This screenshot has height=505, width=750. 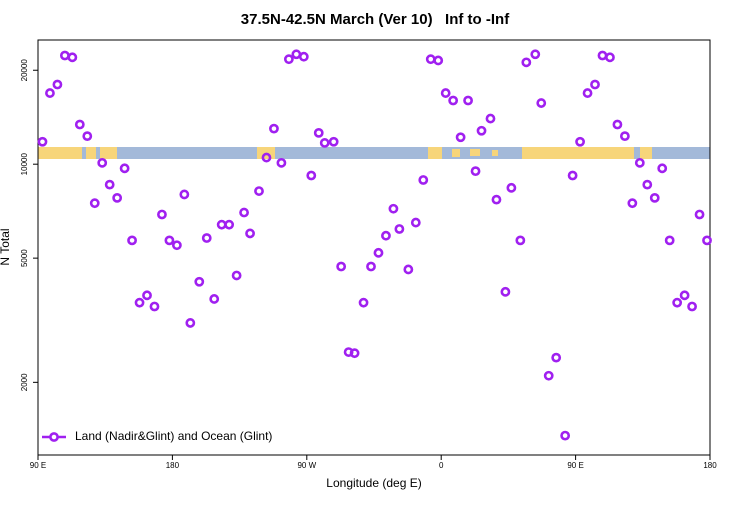 I want to click on map-strip, so click(x=374, y=153).